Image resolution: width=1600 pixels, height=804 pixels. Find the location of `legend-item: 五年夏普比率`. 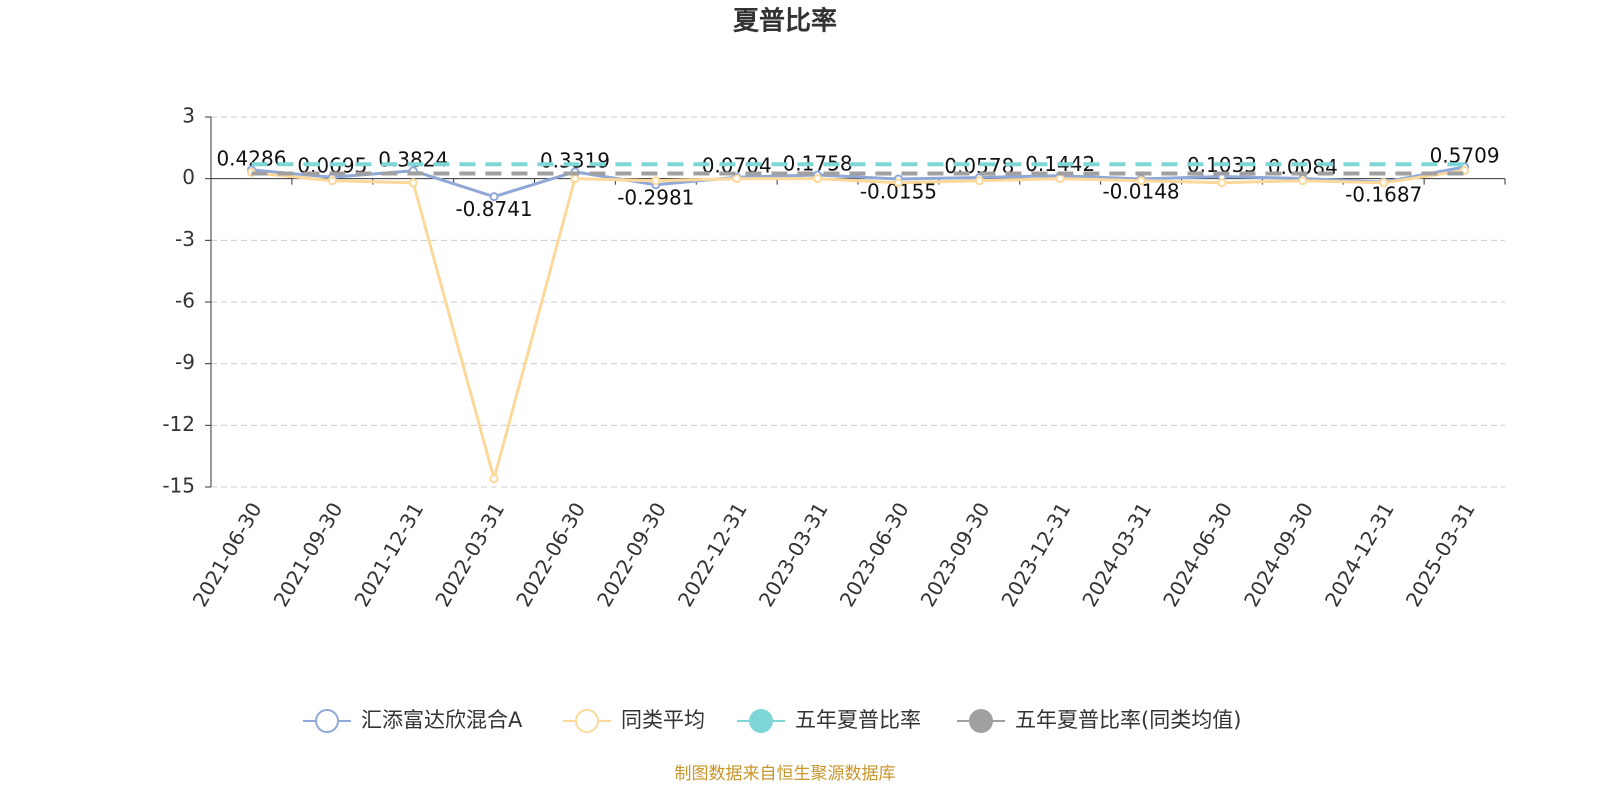

legend-item: 五年夏普比率 is located at coordinates (829, 720).